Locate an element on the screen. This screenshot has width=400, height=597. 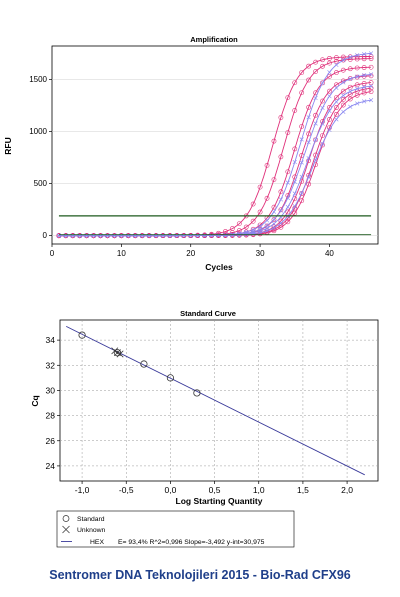
standard-curve-y-tick-label: 34 is located at coordinates (51, 340).